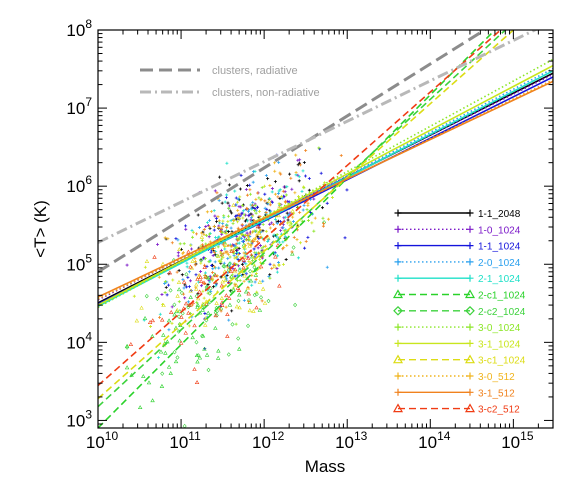  I want to click on legend-entry-3-1_1024: 3-1_1024, so click(457, 344).